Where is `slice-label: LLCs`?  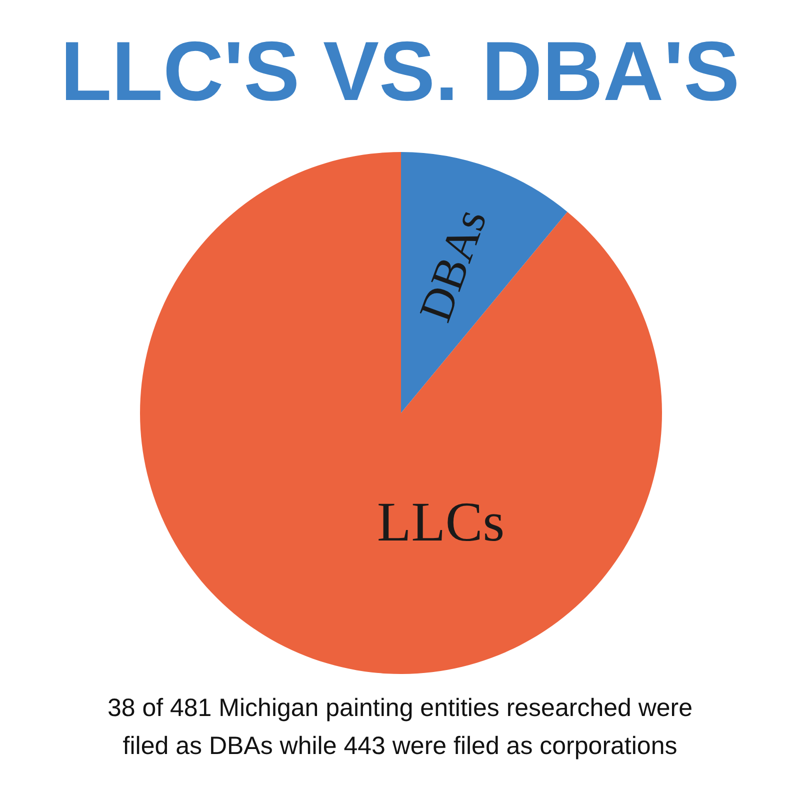 slice-label: LLCs is located at coordinates (441, 523).